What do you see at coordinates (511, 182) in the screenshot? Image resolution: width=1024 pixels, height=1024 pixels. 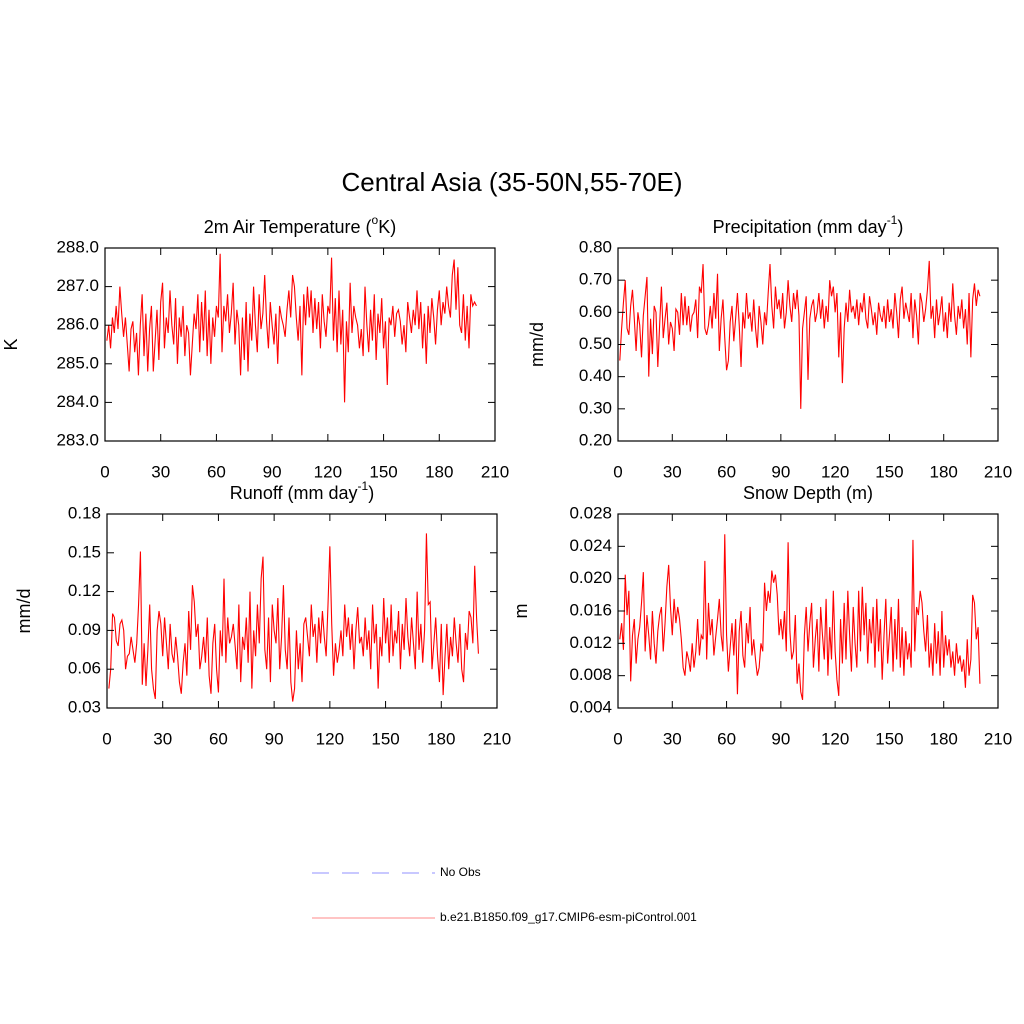 I see `figure-title: Central Asia (35-50N,55-70E)` at bounding box center [511, 182].